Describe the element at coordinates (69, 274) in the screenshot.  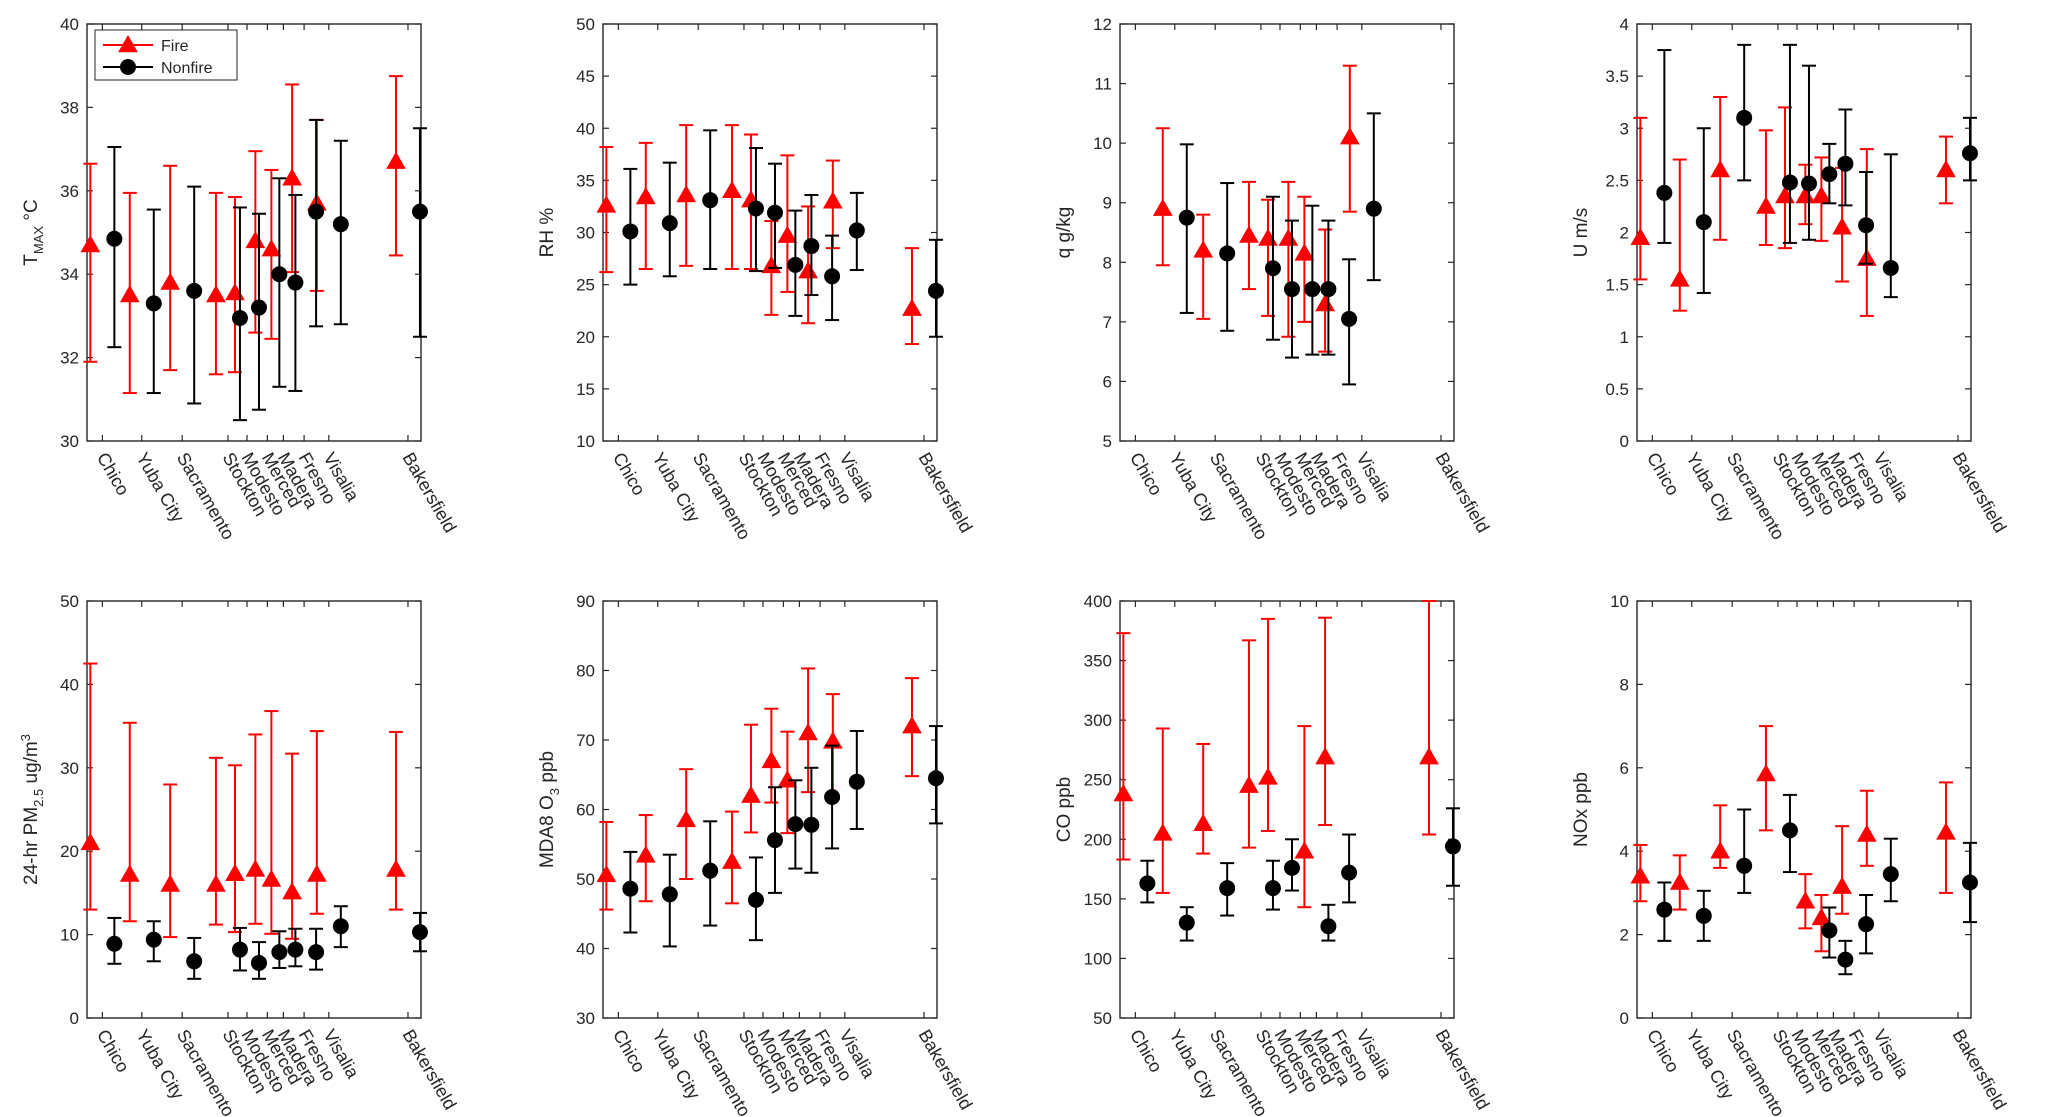
I see `y-tick-label: 34` at that location.